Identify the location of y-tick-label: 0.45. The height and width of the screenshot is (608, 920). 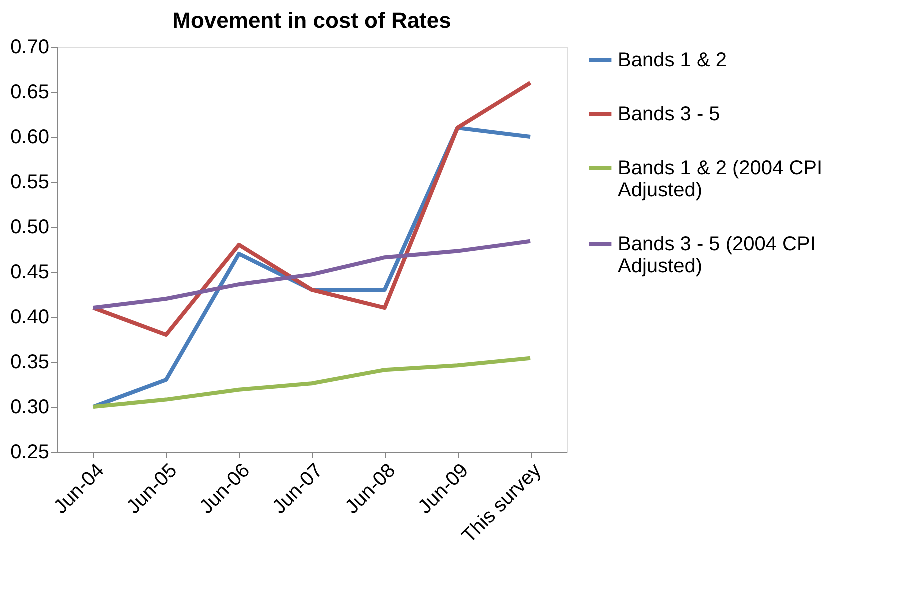
(30, 273).